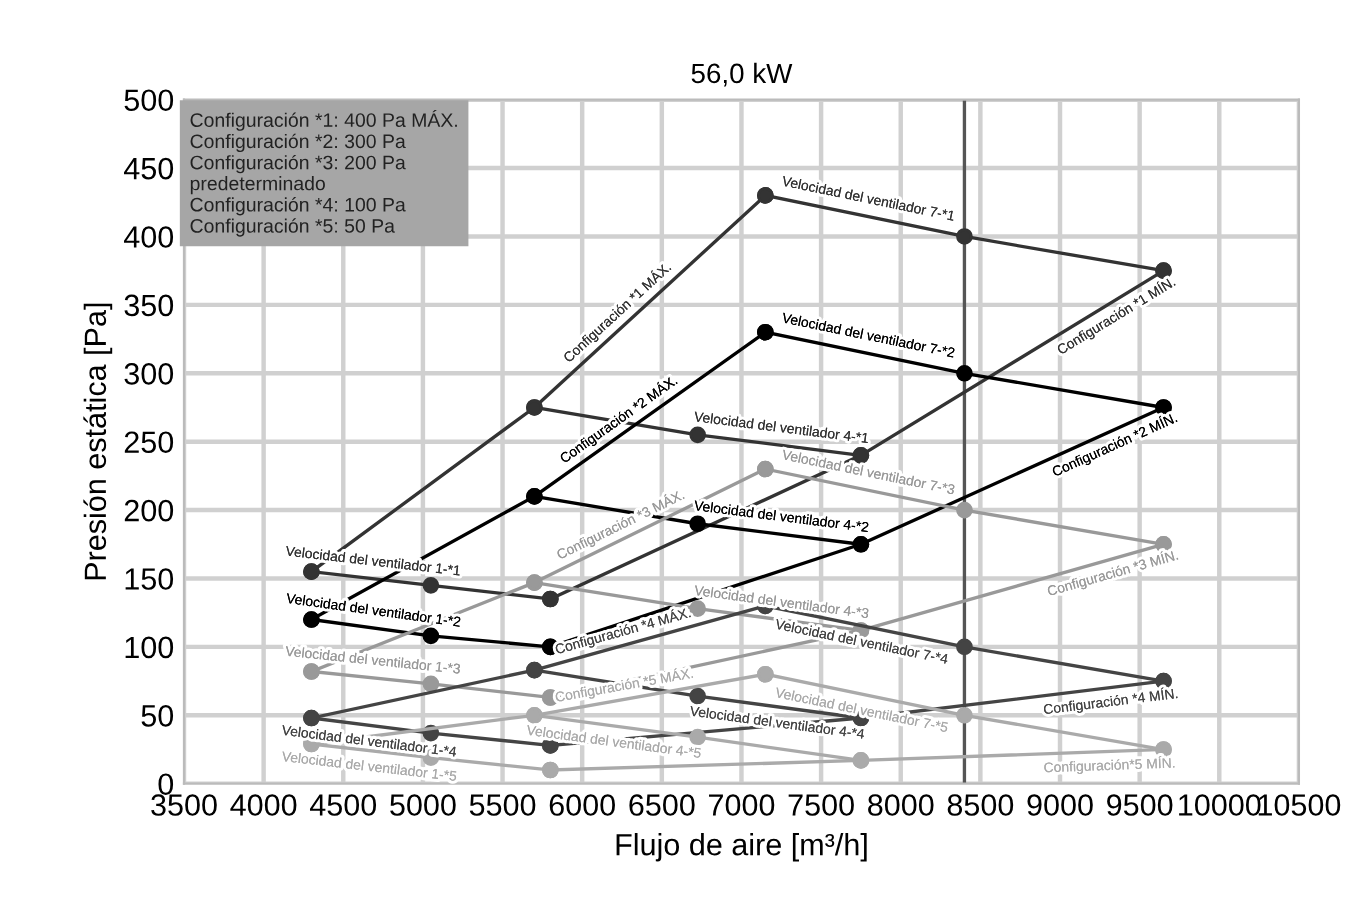 This screenshot has width=1368, height=906. I want to click on y-axis-title: Presión estática [Pa], so click(98, 441).